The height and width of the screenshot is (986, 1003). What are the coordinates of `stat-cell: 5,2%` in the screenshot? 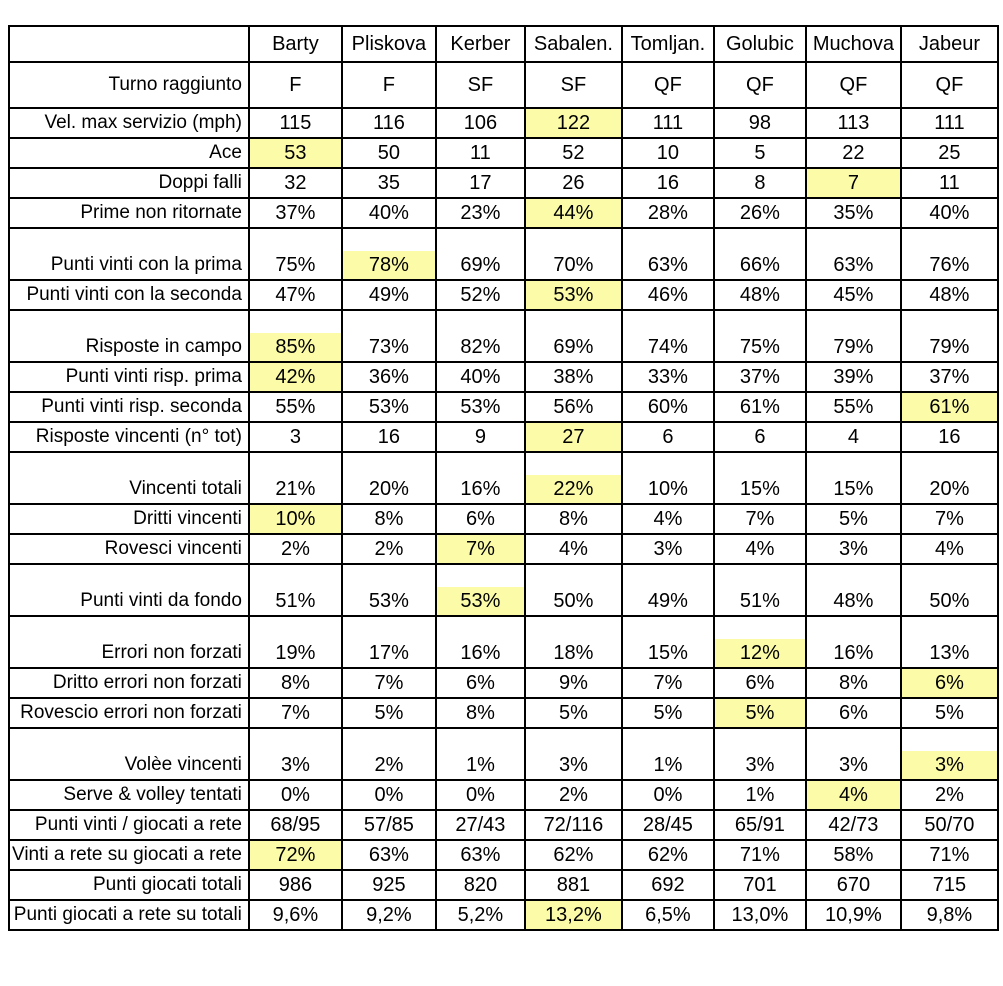 It's located at (480, 915).